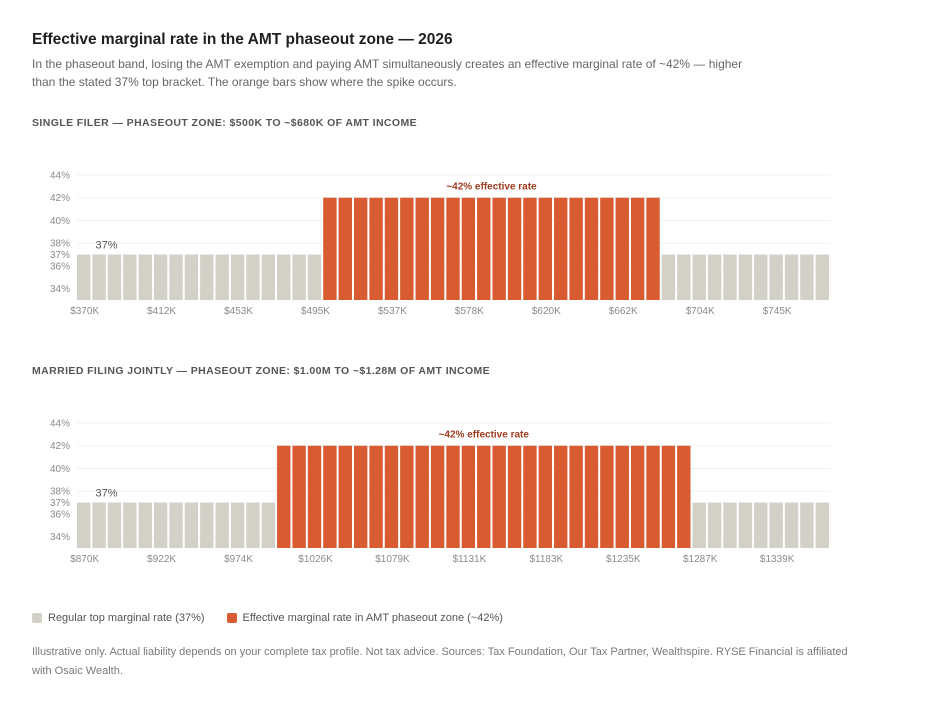  Describe the element at coordinates (469, 311) in the screenshot. I see `x-tick-label: $578K` at that location.